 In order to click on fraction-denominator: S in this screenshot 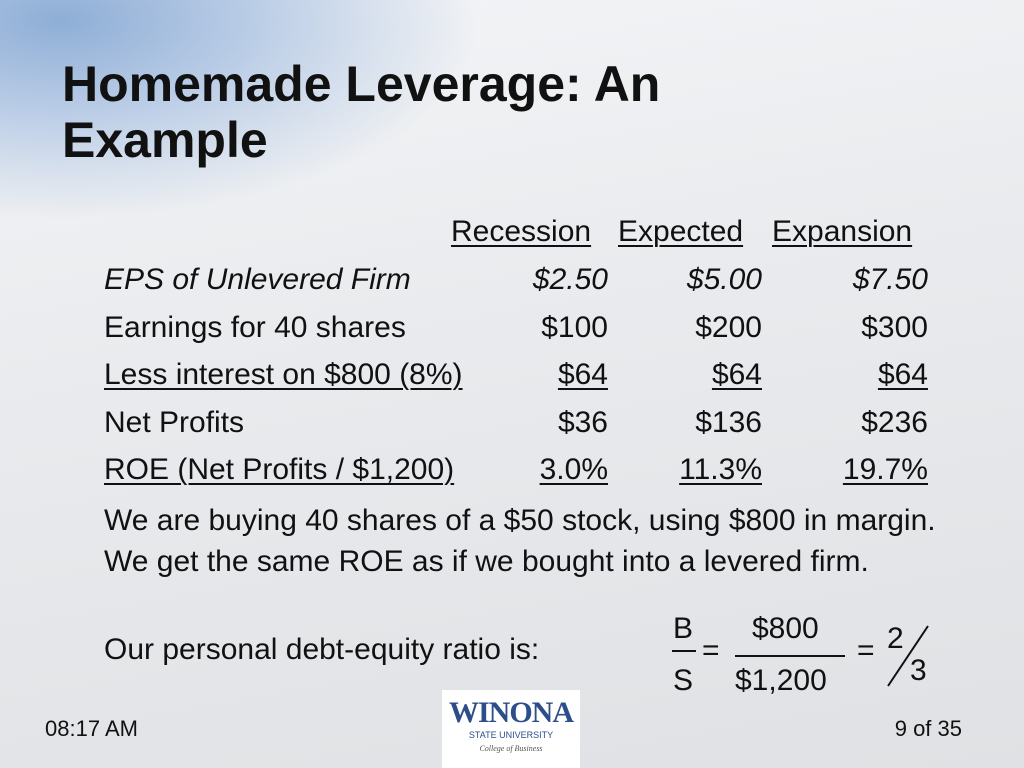, I will do `click(683, 680)`.